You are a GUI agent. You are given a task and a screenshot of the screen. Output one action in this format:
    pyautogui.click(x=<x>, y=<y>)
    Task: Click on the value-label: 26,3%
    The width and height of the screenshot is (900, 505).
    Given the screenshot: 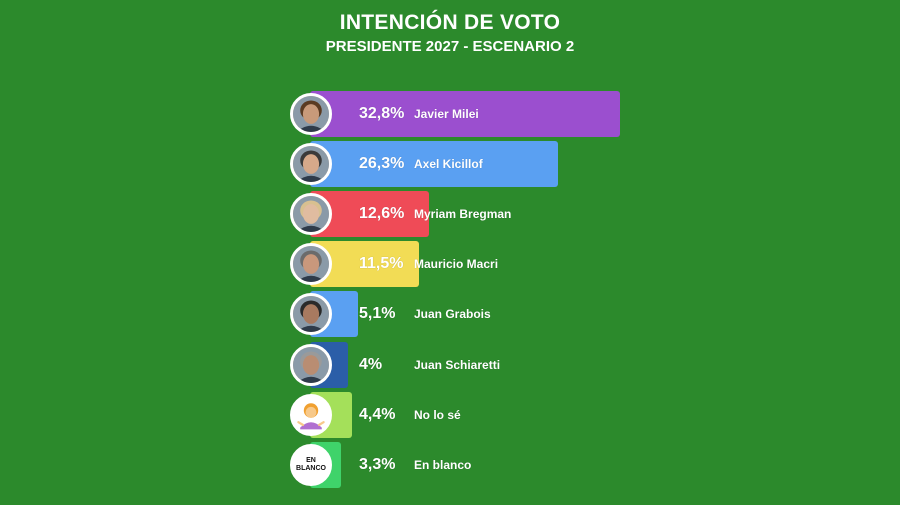 What is the action you would take?
    pyautogui.click(x=382, y=164)
    